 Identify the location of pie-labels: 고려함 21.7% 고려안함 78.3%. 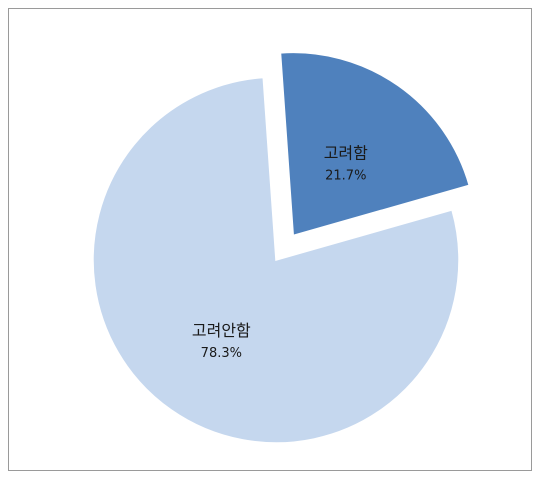
(280, 252).